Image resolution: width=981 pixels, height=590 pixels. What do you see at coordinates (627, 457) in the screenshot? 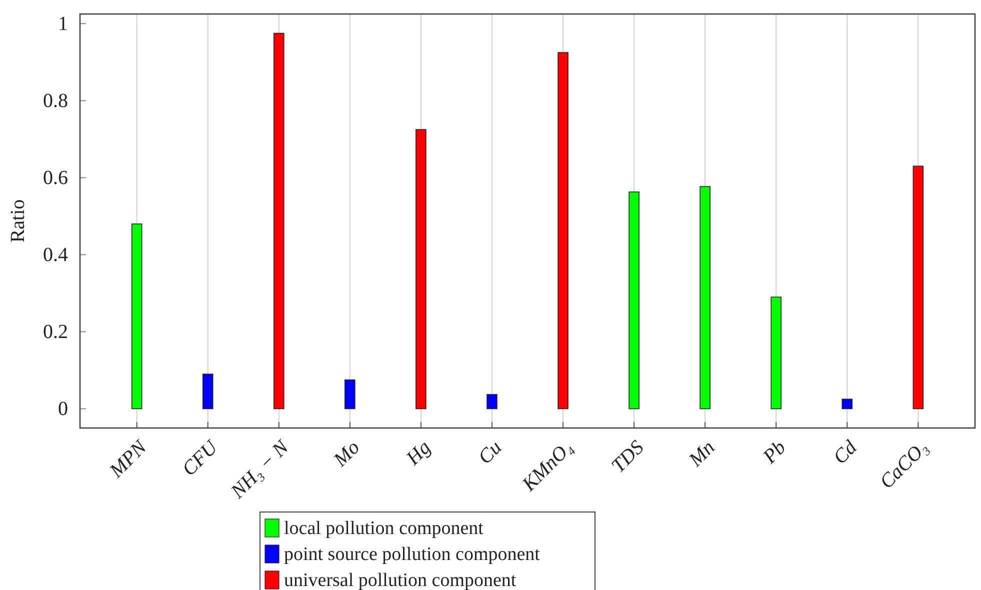
I see `x-tick-label: TDS` at bounding box center [627, 457].